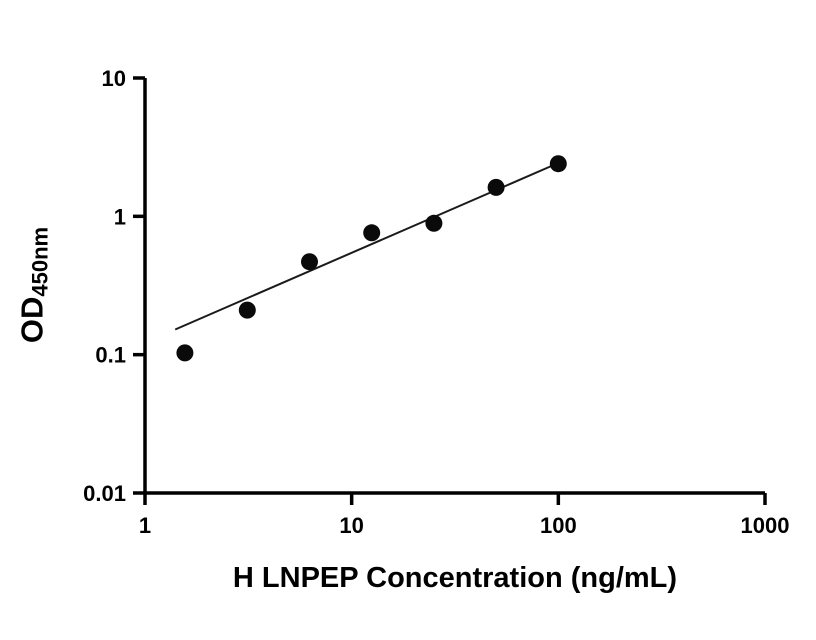  I want to click on x-tick-label: 100, so click(558, 525).